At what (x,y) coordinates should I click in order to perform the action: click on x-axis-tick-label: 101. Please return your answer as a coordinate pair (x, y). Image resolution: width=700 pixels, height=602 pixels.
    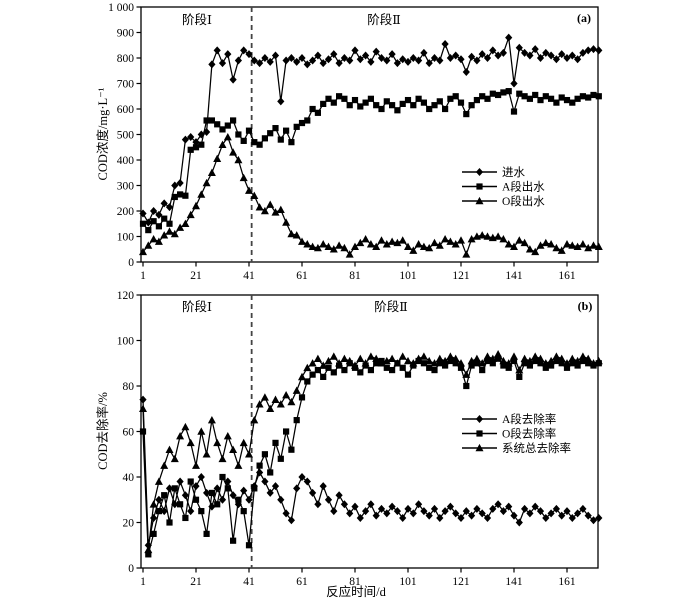
    Looking at the image, I should click on (408, 582).